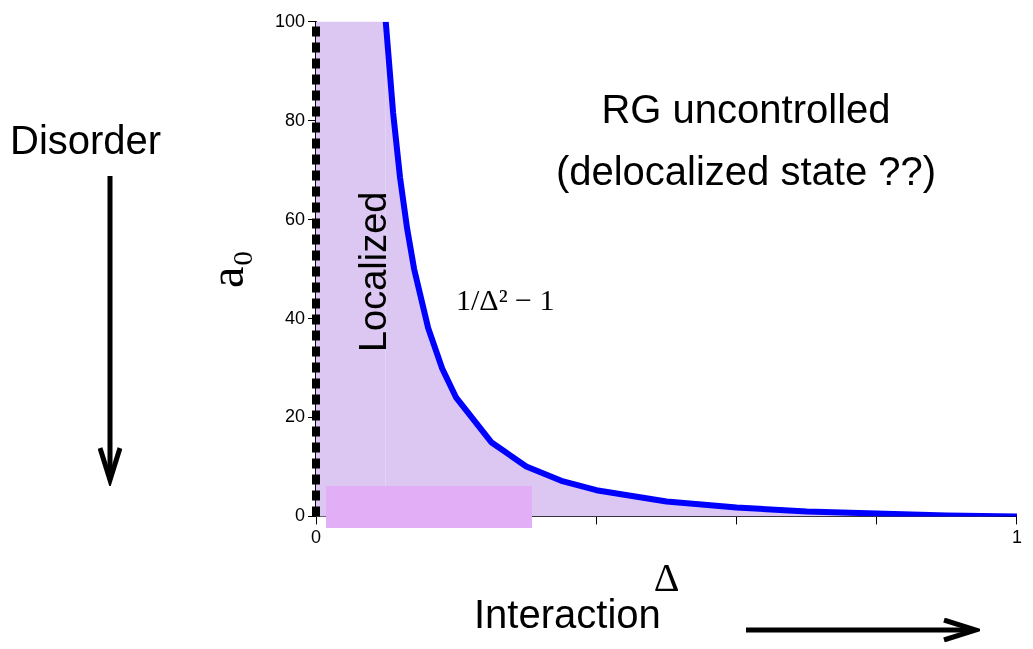  Describe the element at coordinates (505, 299) in the screenshot. I see `annotation: 1/Δ² − 1` at that location.